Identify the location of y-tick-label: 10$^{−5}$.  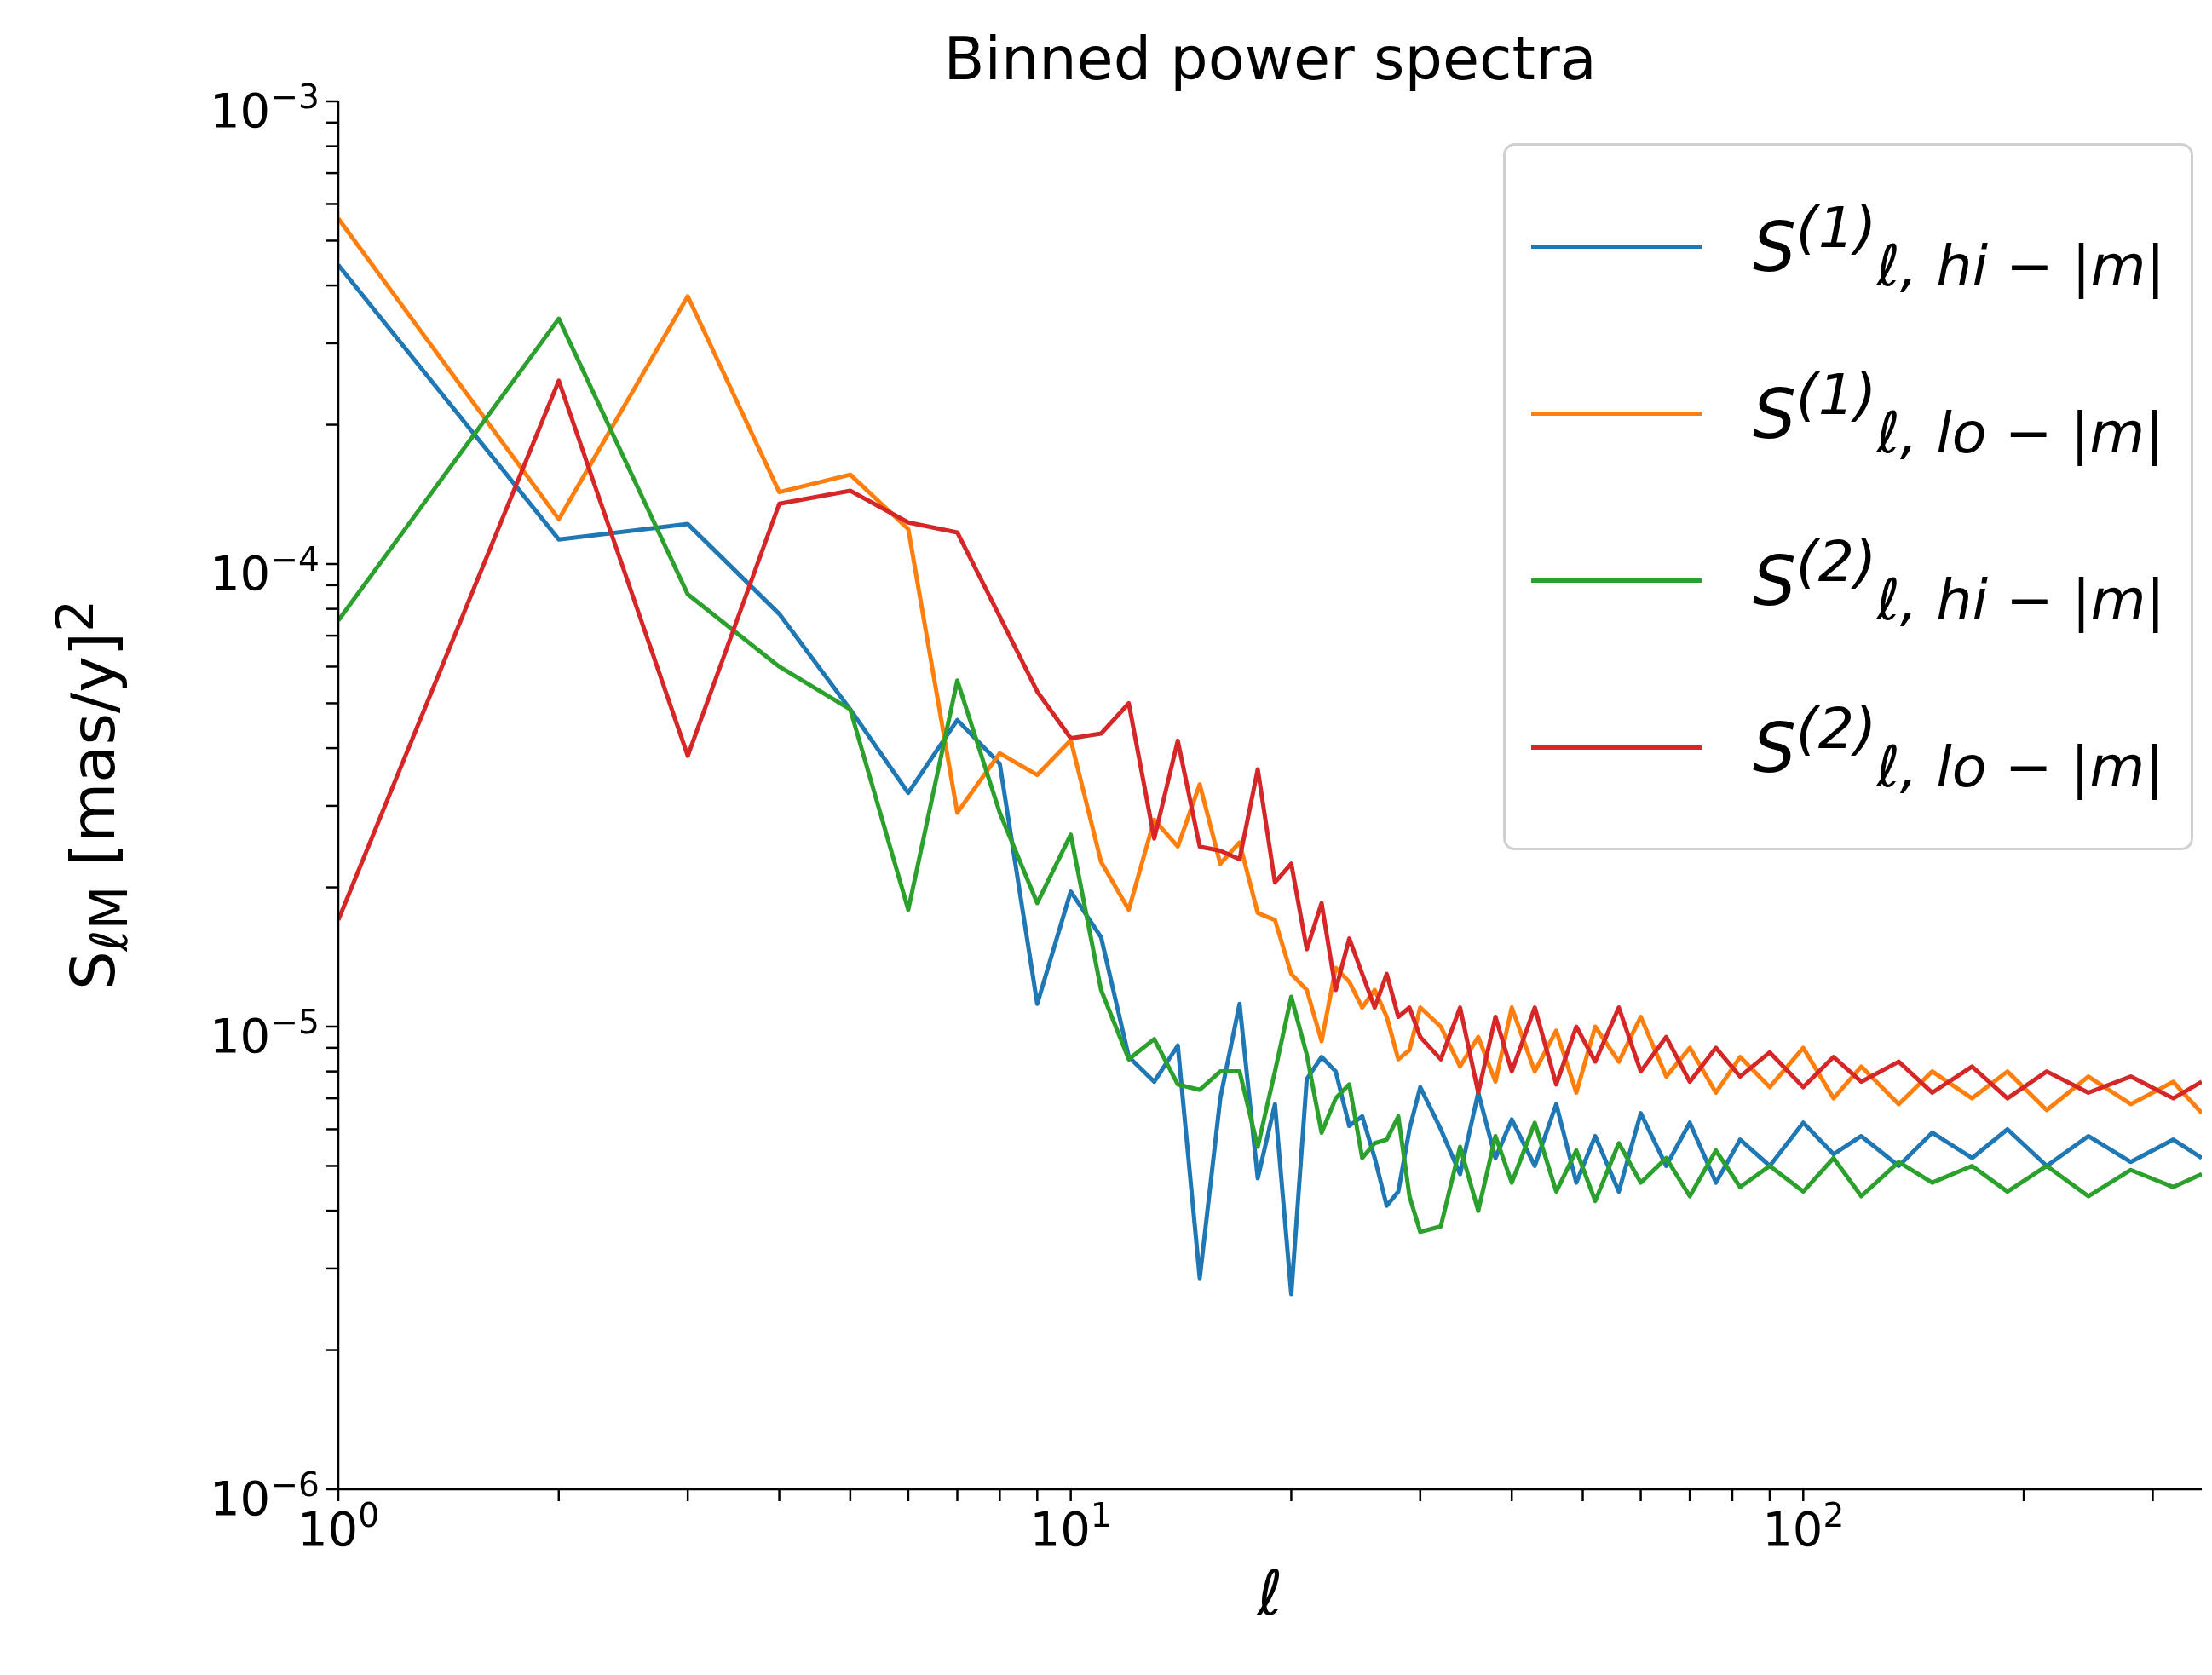
(264, 1032).